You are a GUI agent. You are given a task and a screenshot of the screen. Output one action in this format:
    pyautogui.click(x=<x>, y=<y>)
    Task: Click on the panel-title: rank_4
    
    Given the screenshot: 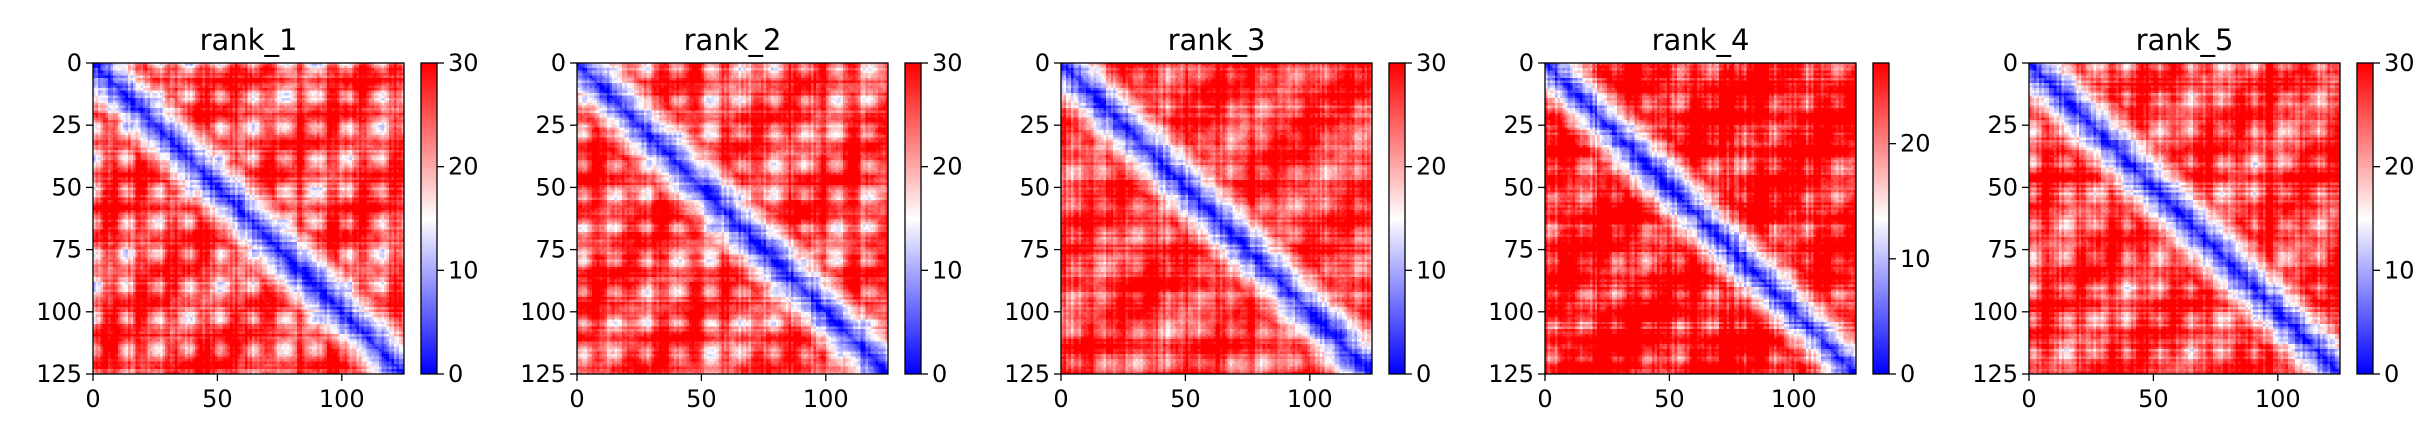 What is the action you would take?
    pyautogui.click(x=1701, y=40)
    